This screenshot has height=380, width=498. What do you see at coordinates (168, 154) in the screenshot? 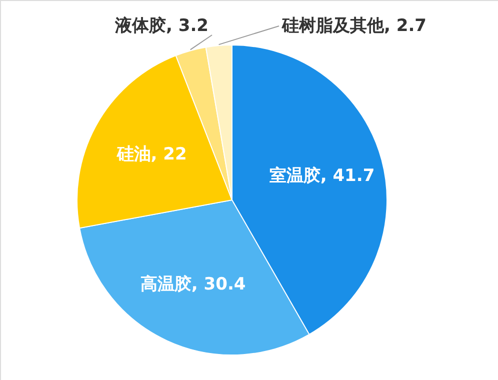
I see `data-label: , 22` at bounding box center [168, 154].